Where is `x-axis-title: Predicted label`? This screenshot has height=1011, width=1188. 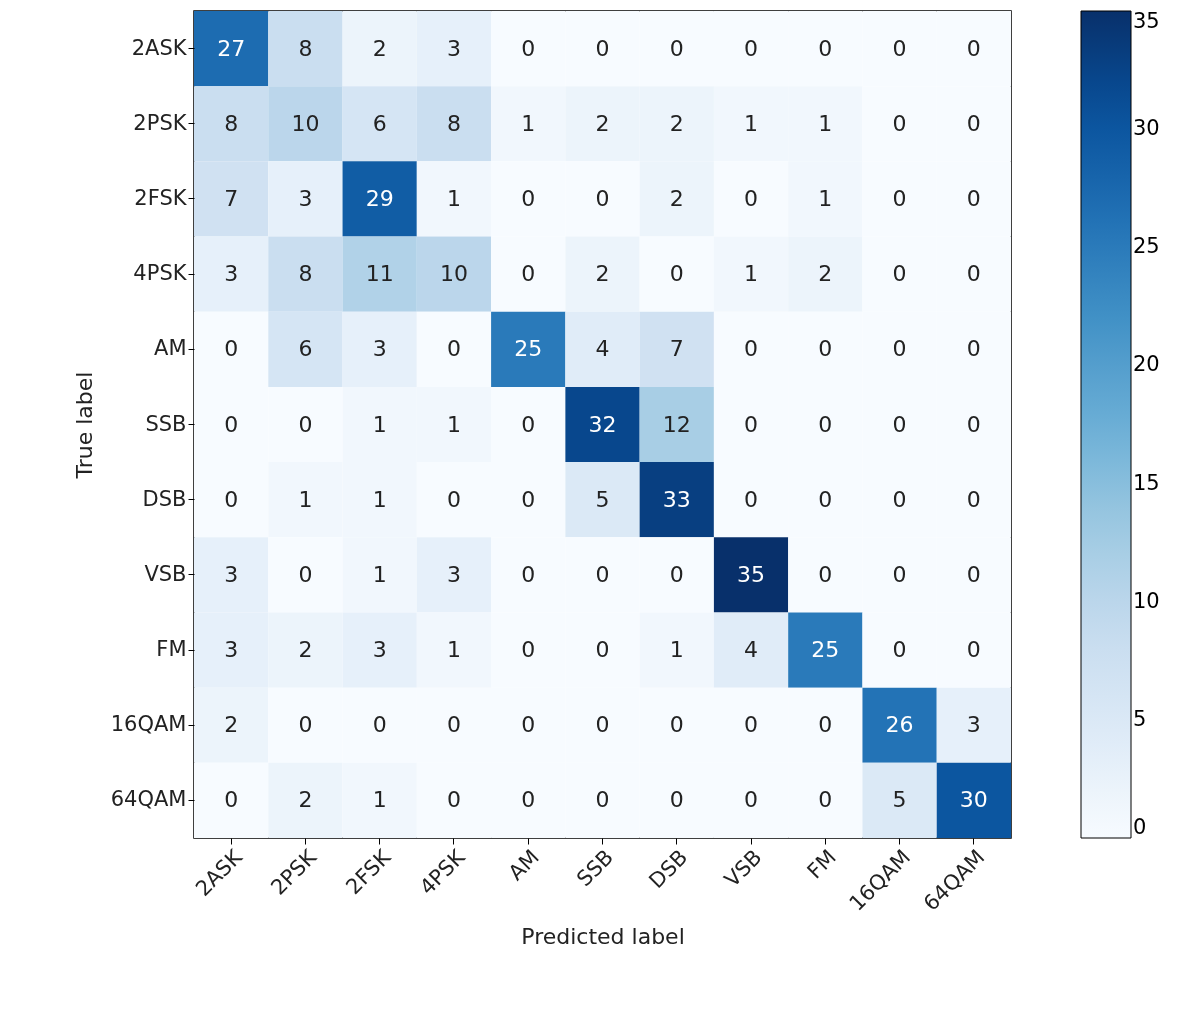 x-axis-title: Predicted label is located at coordinates (603, 936).